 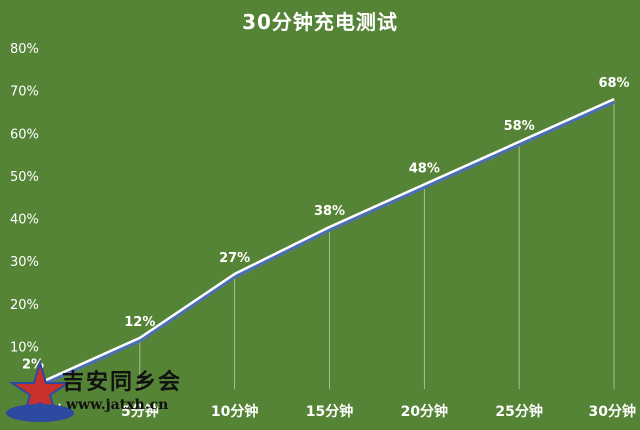 I want to click on chart-title: 30分钟充电测试, so click(x=320, y=22).